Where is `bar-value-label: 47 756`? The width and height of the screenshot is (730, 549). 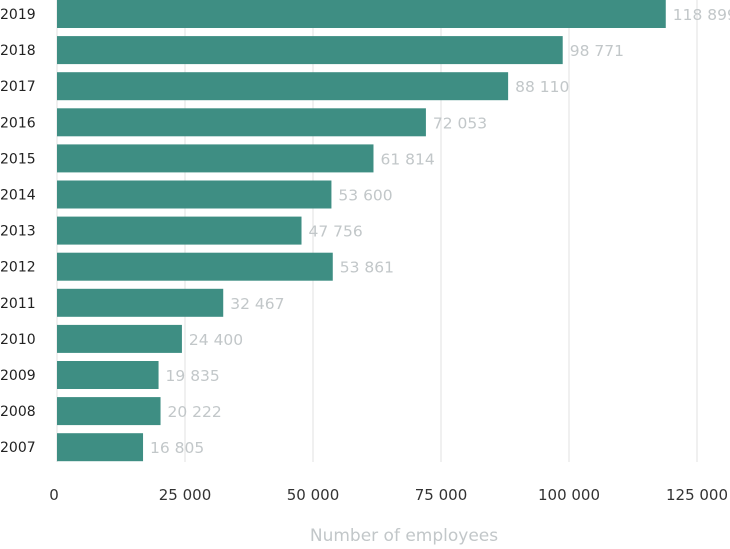 bar-value-label: 47 756 is located at coordinates (336, 232).